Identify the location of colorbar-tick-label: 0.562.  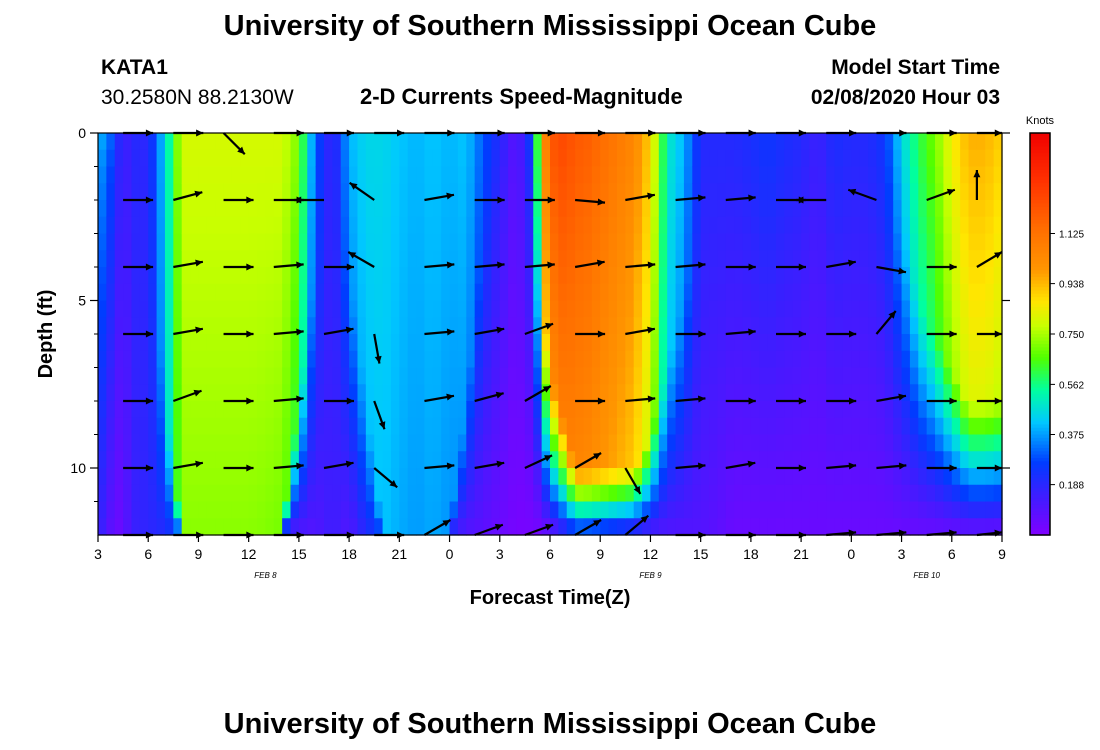
(1071, 385).